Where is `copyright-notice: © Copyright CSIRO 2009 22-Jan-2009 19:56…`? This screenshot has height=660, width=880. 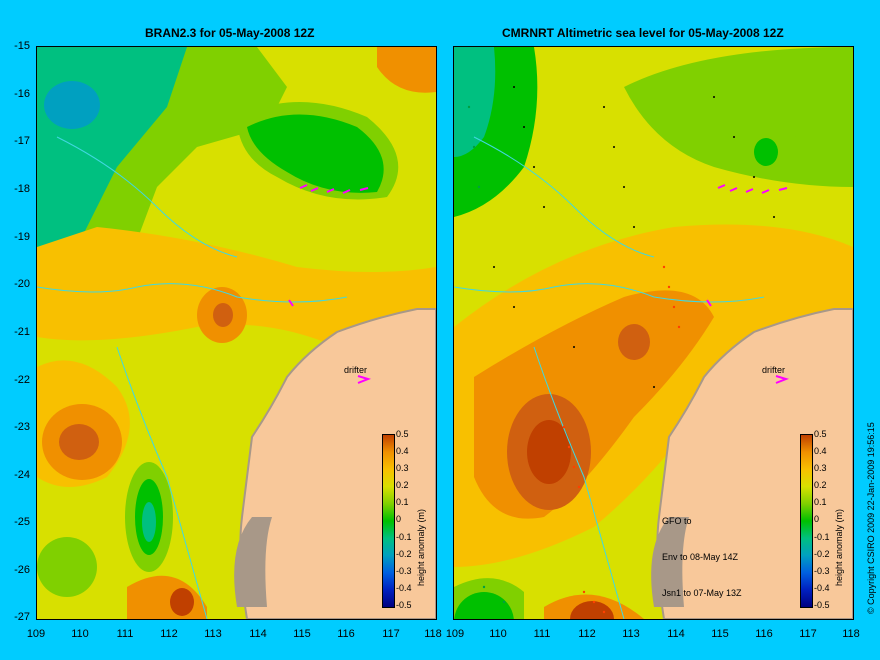 copyright-notice: © Copyright CSIRO 2009 22-Jan-2009 19:56… is located at coordinates (871, 518).